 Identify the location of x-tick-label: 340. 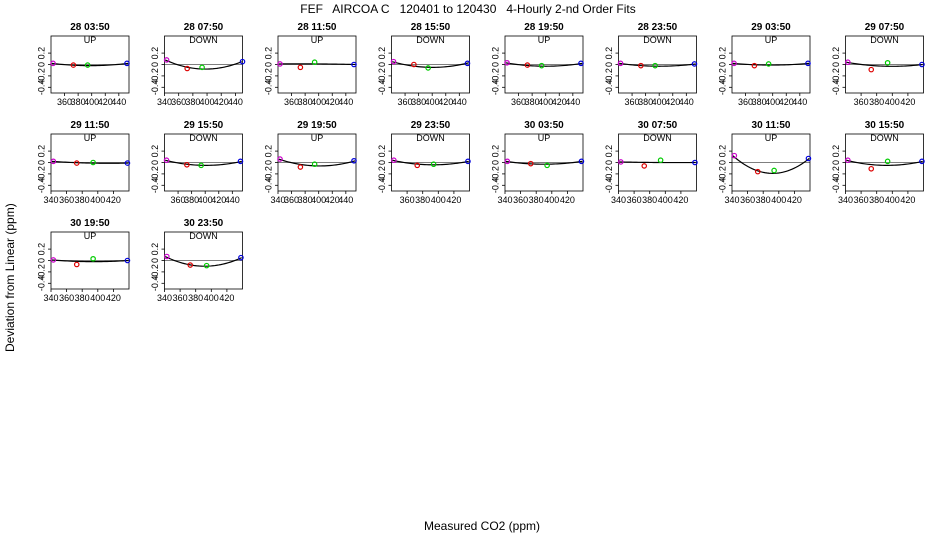
(731, 200).